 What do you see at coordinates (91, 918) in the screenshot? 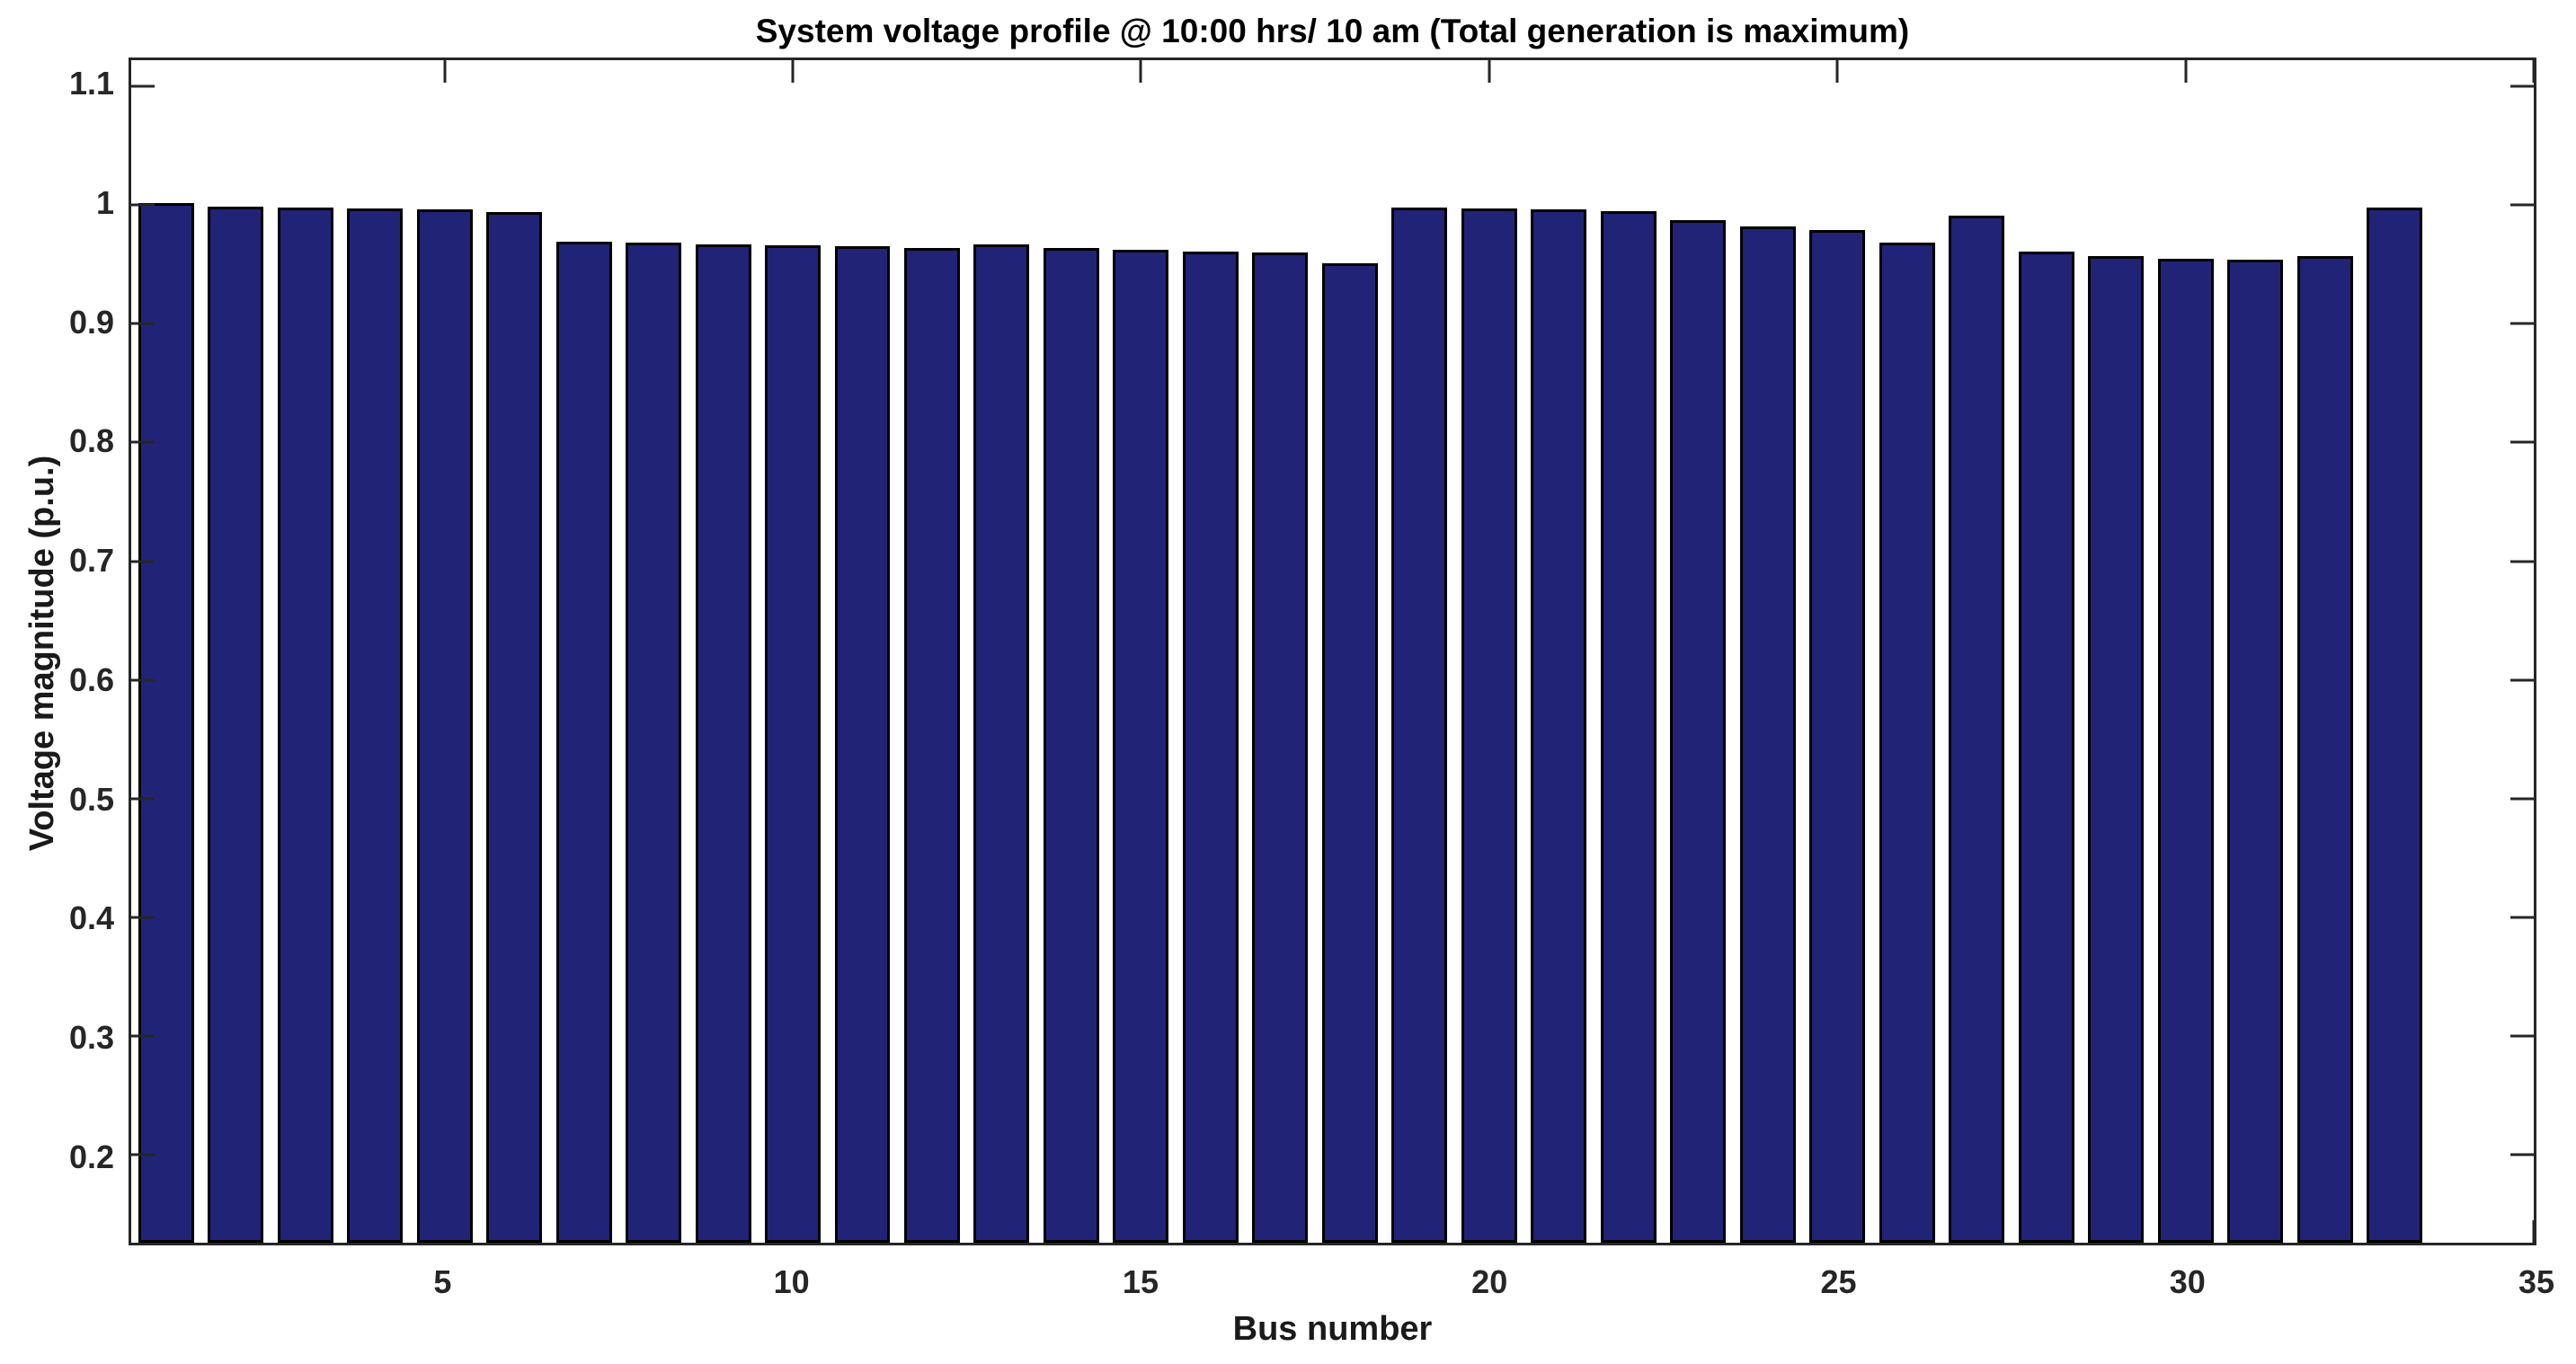
I see `y-tick-label: 0.4` at bounding box center [91, 918].